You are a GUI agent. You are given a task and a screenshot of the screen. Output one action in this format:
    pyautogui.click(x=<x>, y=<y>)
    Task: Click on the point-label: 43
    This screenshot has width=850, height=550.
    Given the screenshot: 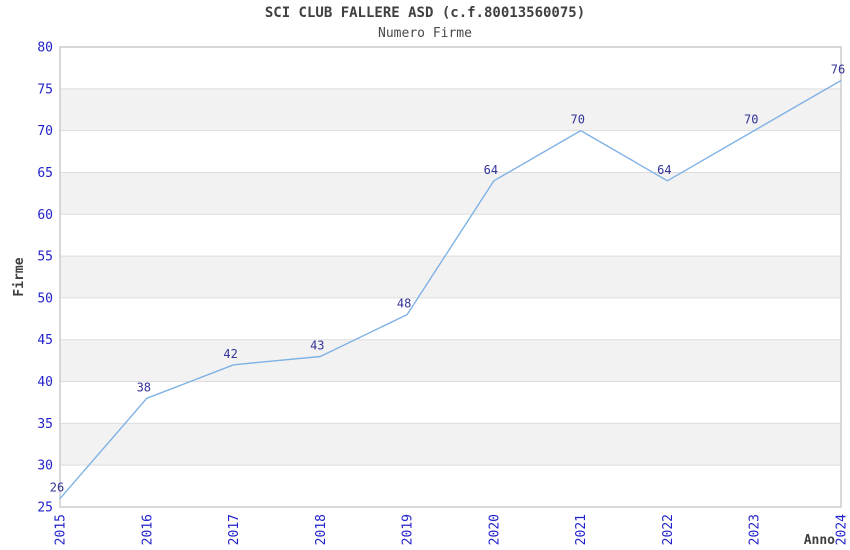 What is the action you would take?
    pyautogui.click(x=317, y=346)
    